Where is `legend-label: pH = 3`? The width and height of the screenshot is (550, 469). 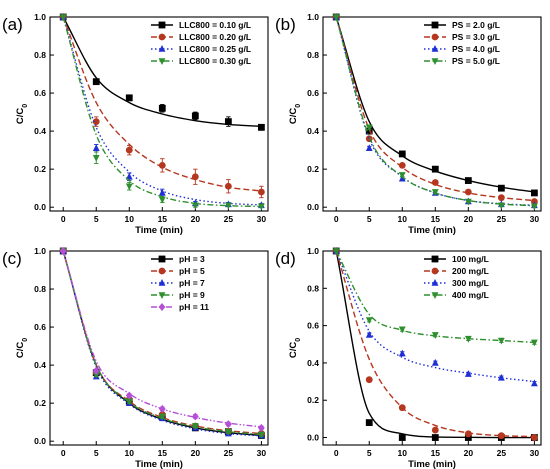
legend-label: pH = 3 is located at coordinates (192, 259).